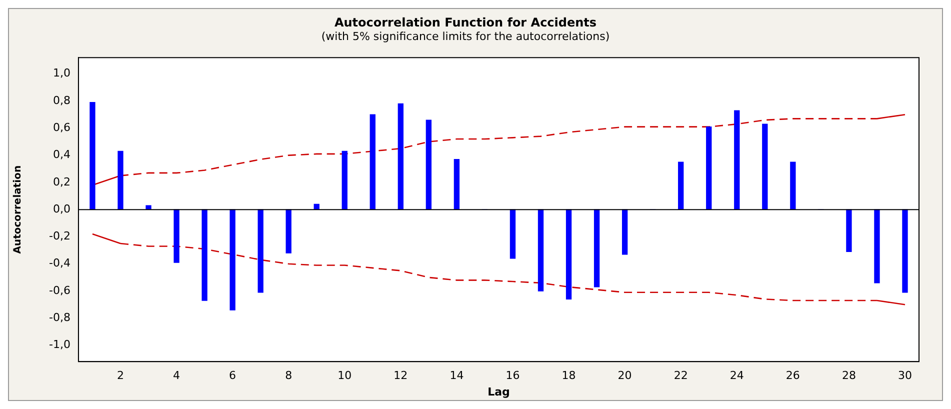 The width and height of the screenshot is (951, 409). Describe the element at coordinates (737, 375) in the screenshot. I see `x-tick-label: 24` at that location.